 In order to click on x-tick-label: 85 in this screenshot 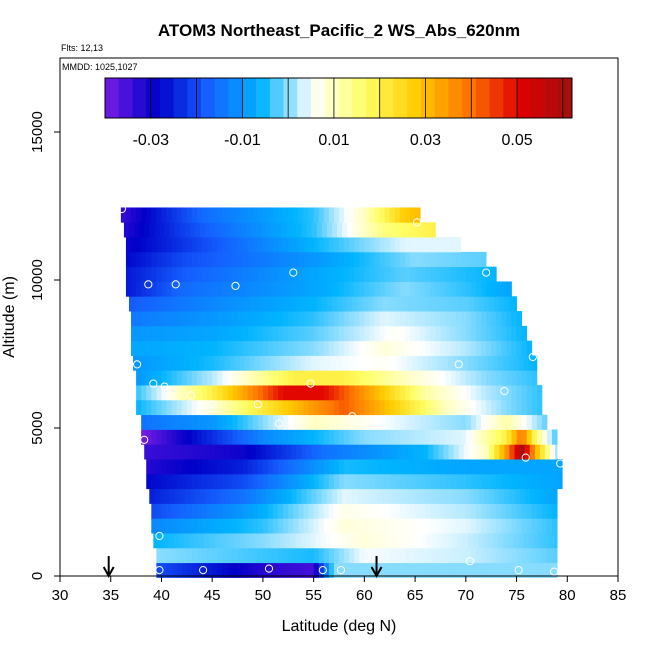, I will do `click(618, 595)`.